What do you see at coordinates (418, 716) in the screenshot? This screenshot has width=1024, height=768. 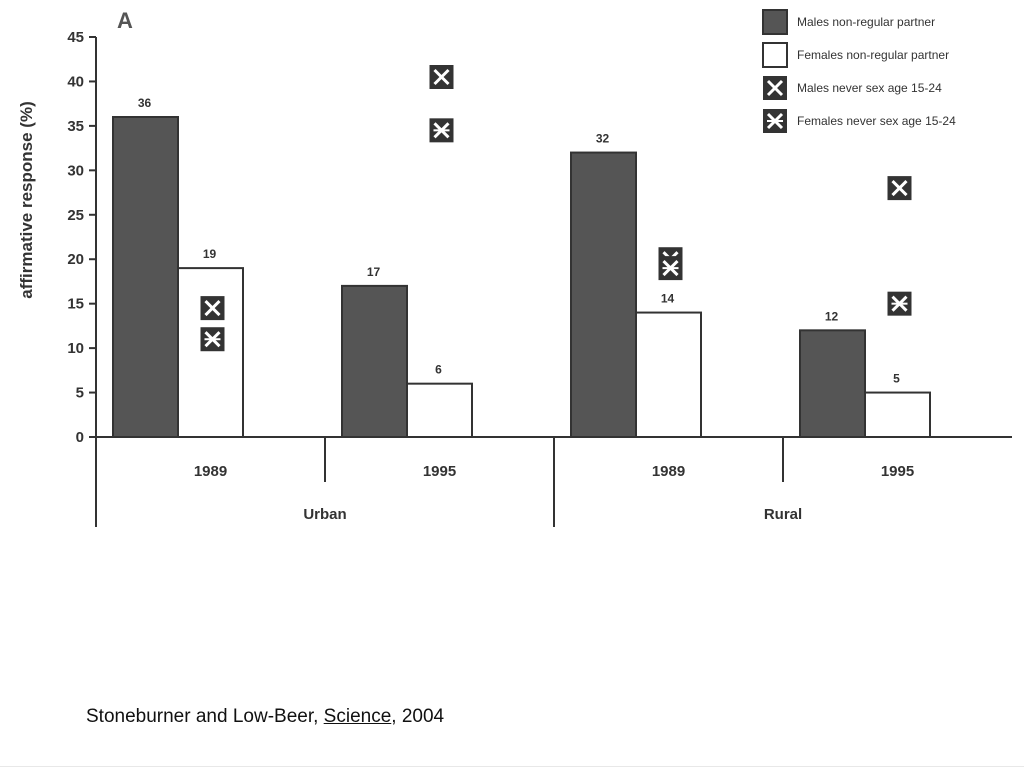 I see `citation-year: , 2004` at bounding box center [418, 716].